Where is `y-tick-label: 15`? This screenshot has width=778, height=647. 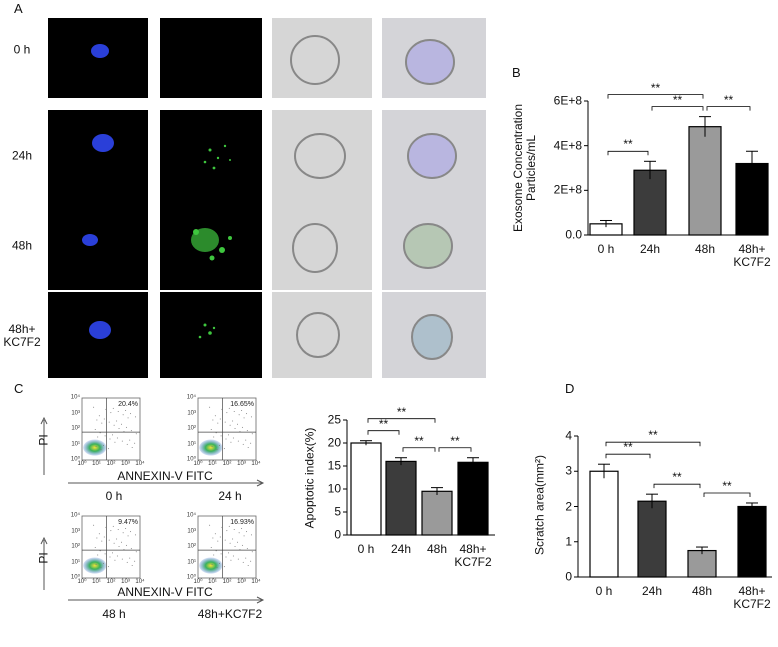
y-tick-label: 15 is located at coordinates (334, 465).